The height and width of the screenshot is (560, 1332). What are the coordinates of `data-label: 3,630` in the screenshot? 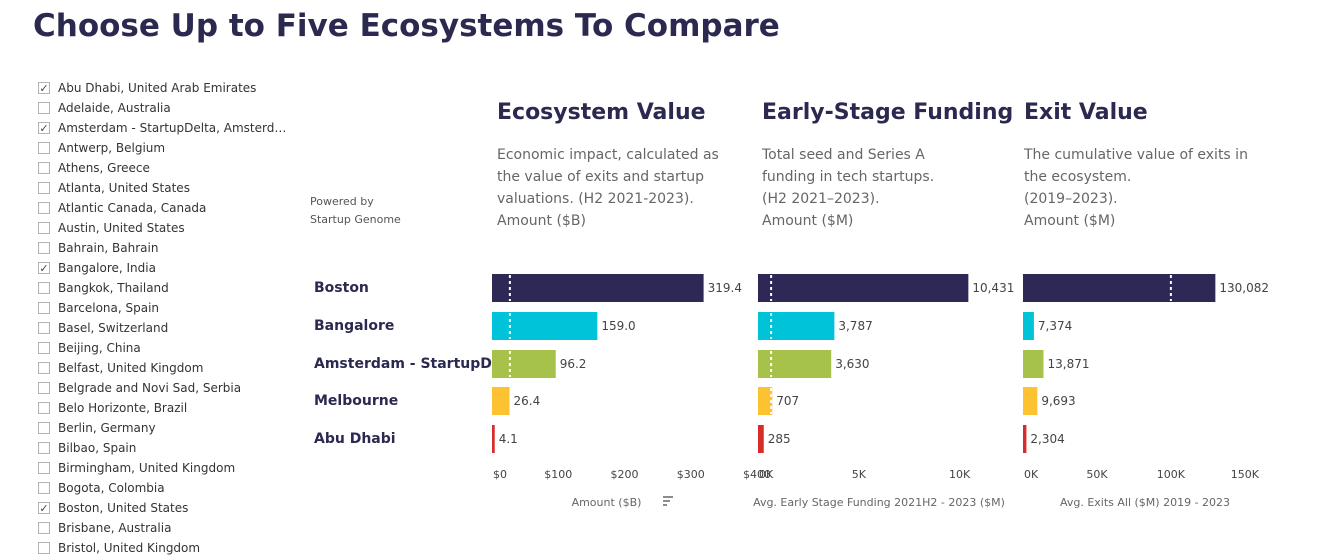 It's located at (852, 364).